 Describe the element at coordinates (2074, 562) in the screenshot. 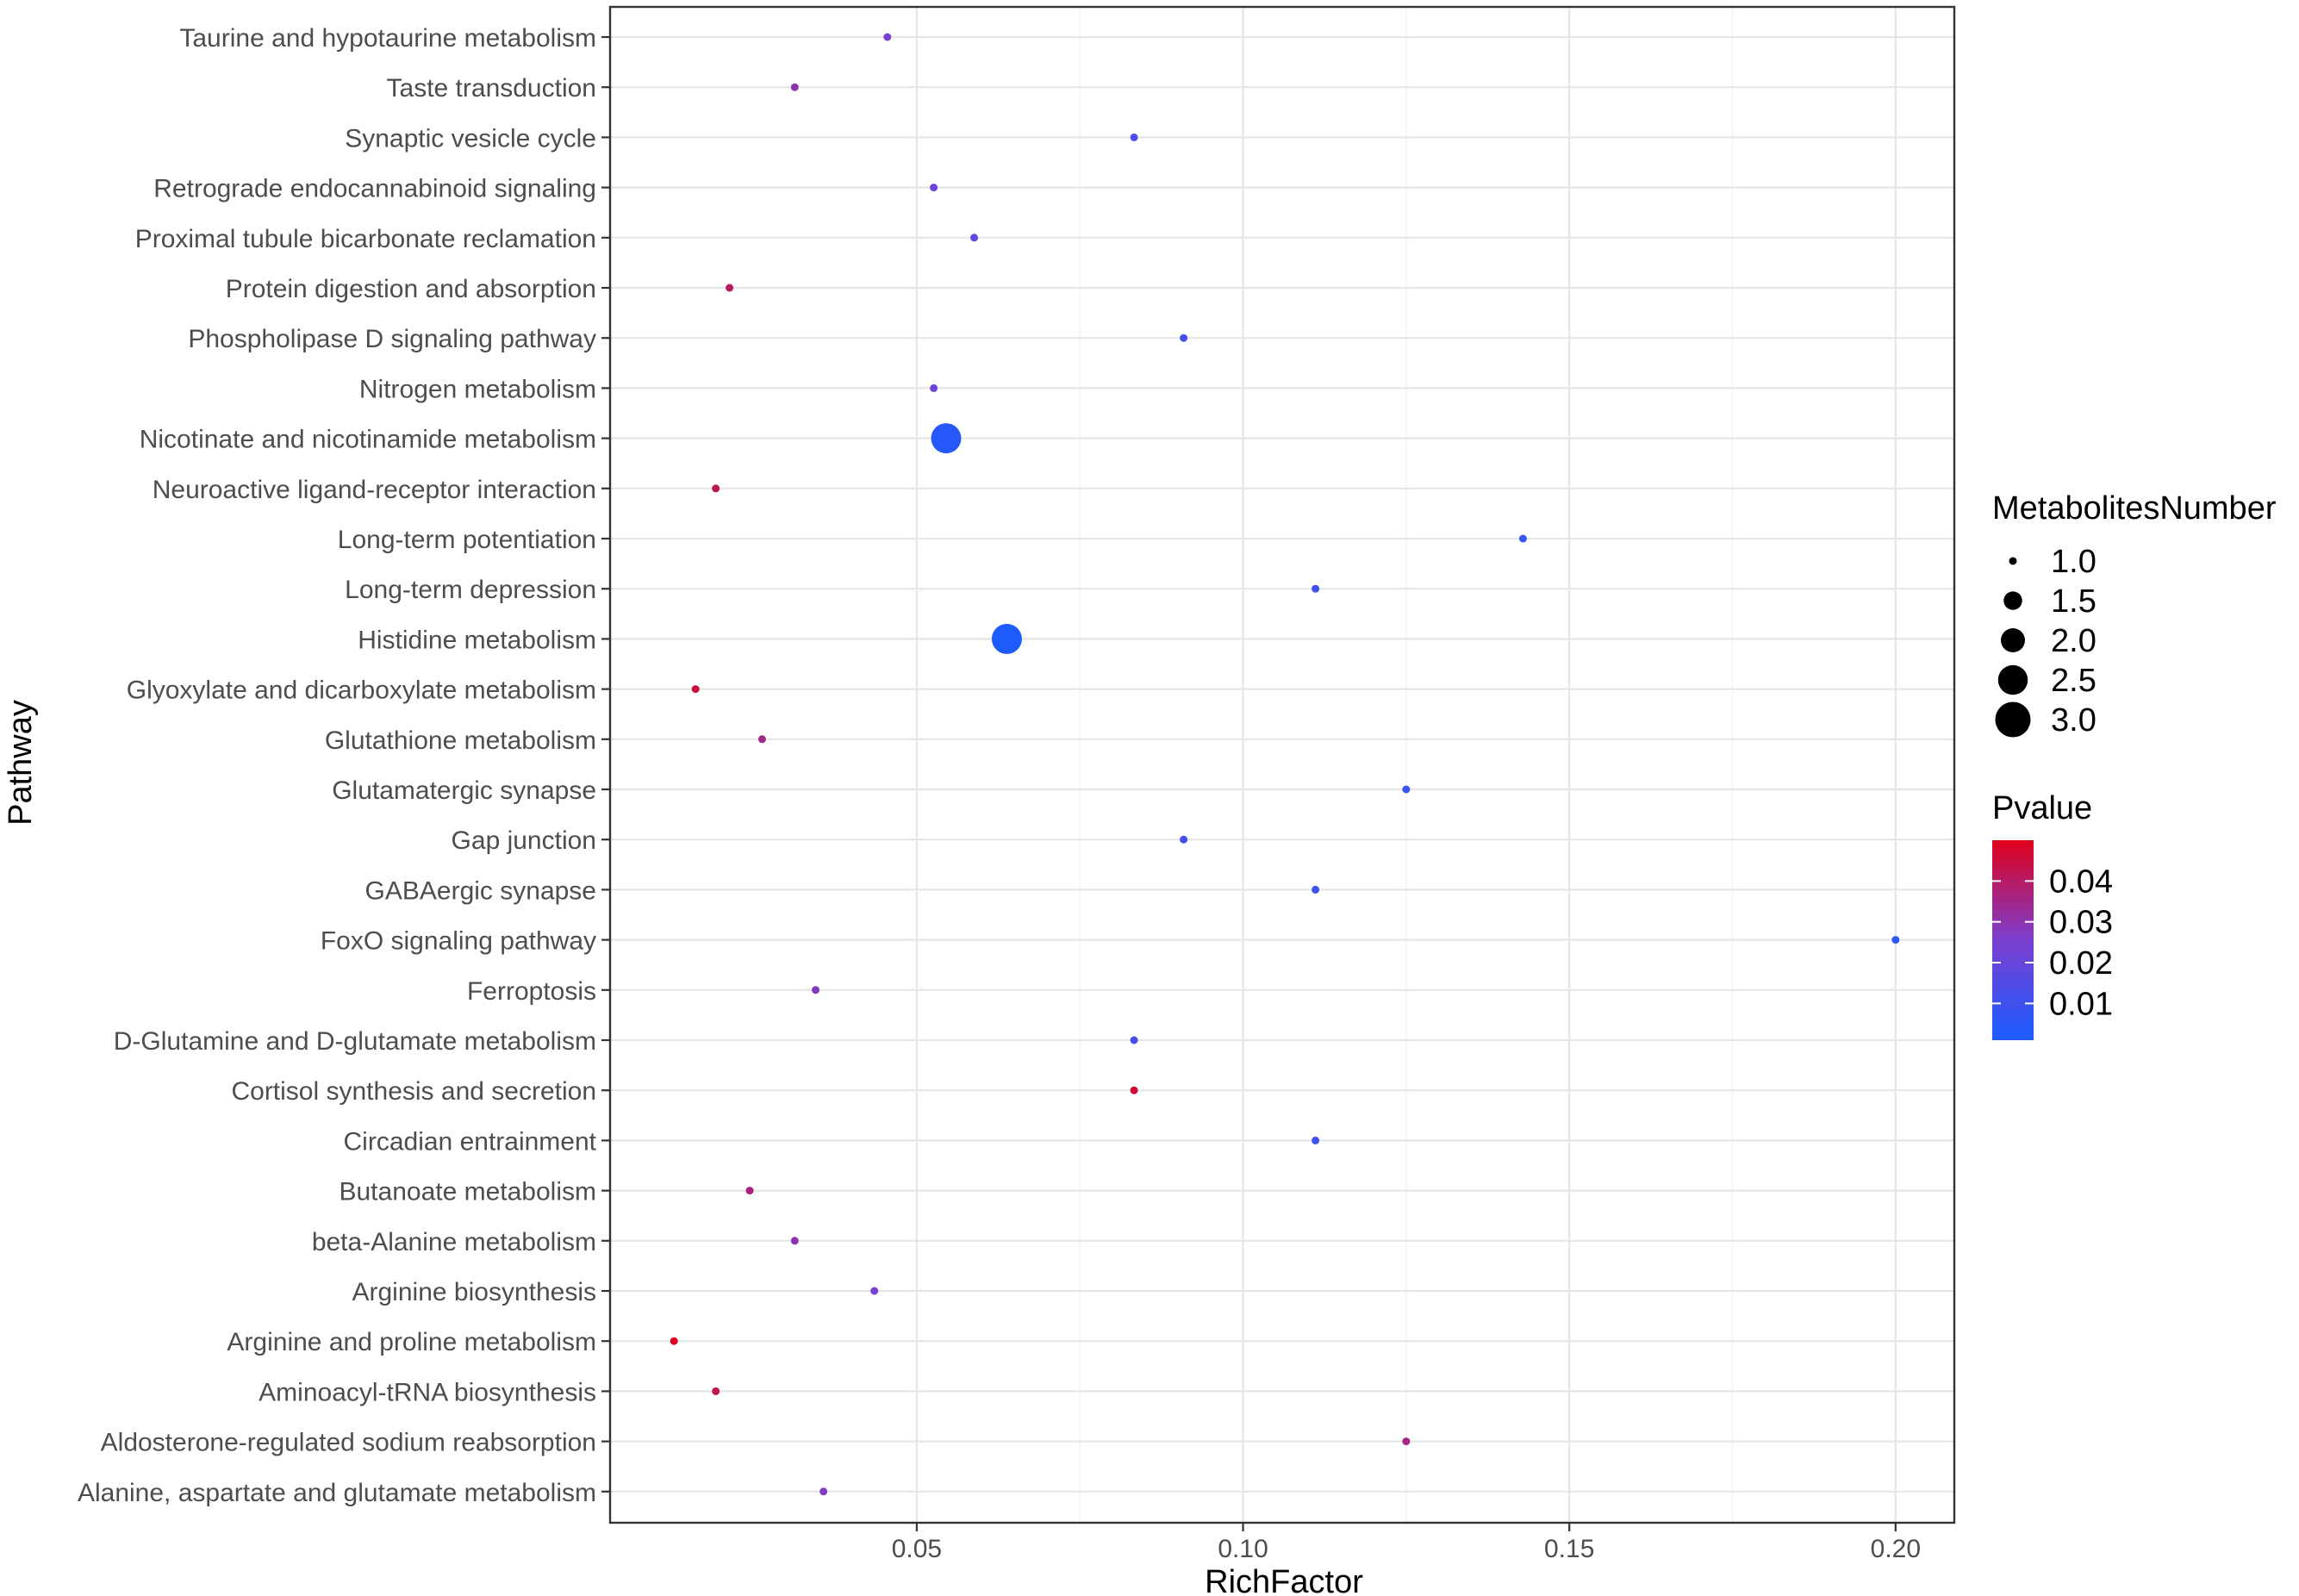

I see `size-legend-label: 1.0` at that location.